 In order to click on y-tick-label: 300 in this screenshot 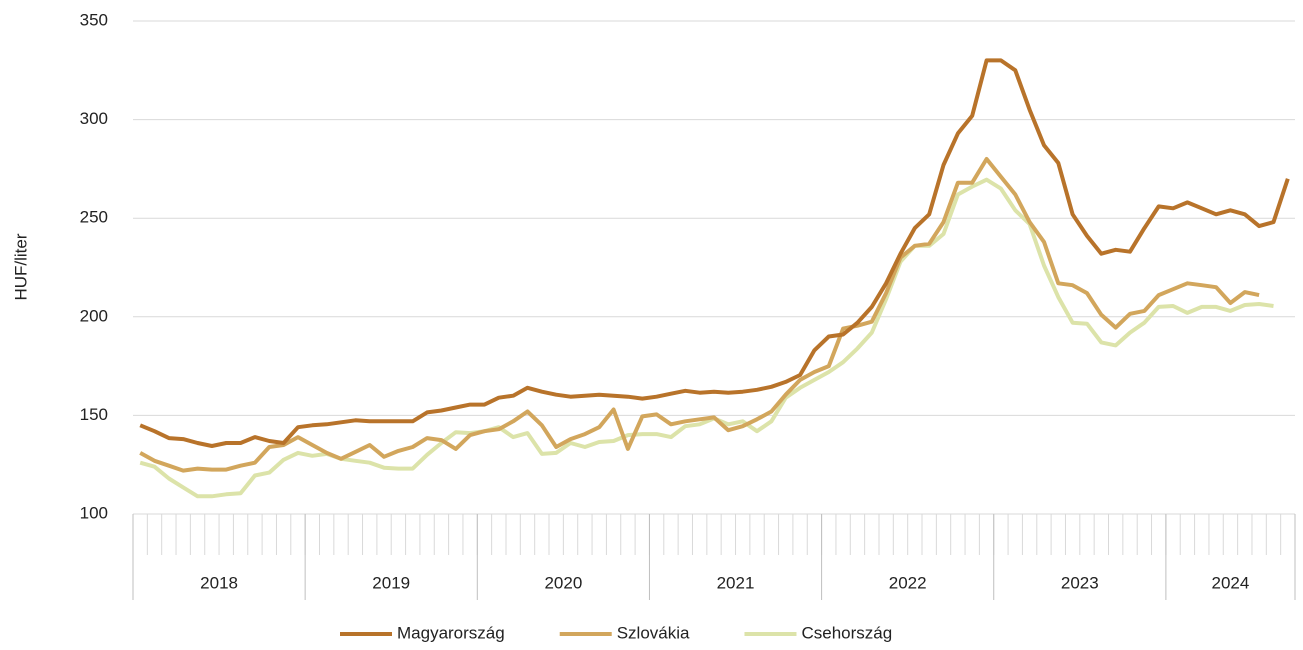, I will do `click(94, 118)`.